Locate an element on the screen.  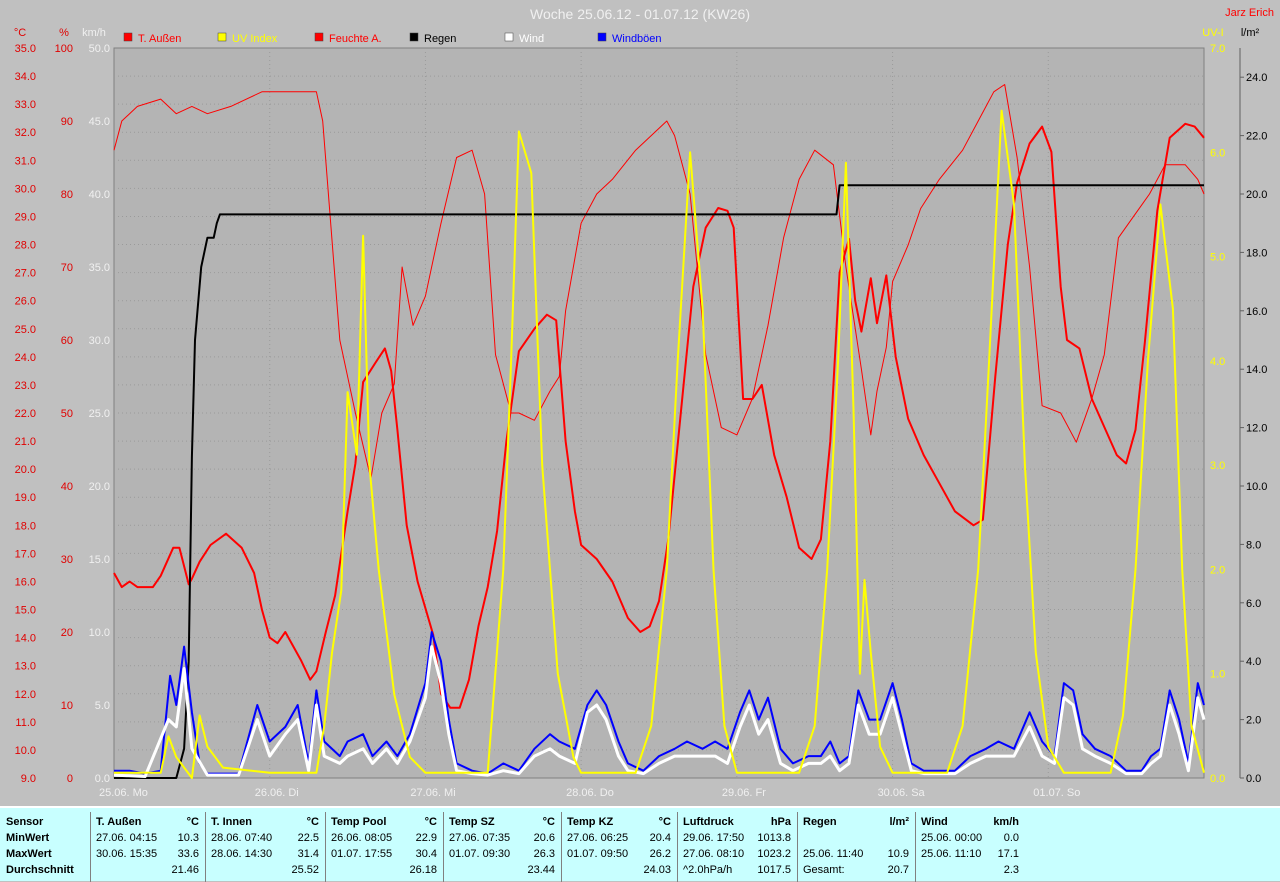
humidity-tick-label: 0 is located at coordinates (70, 779).